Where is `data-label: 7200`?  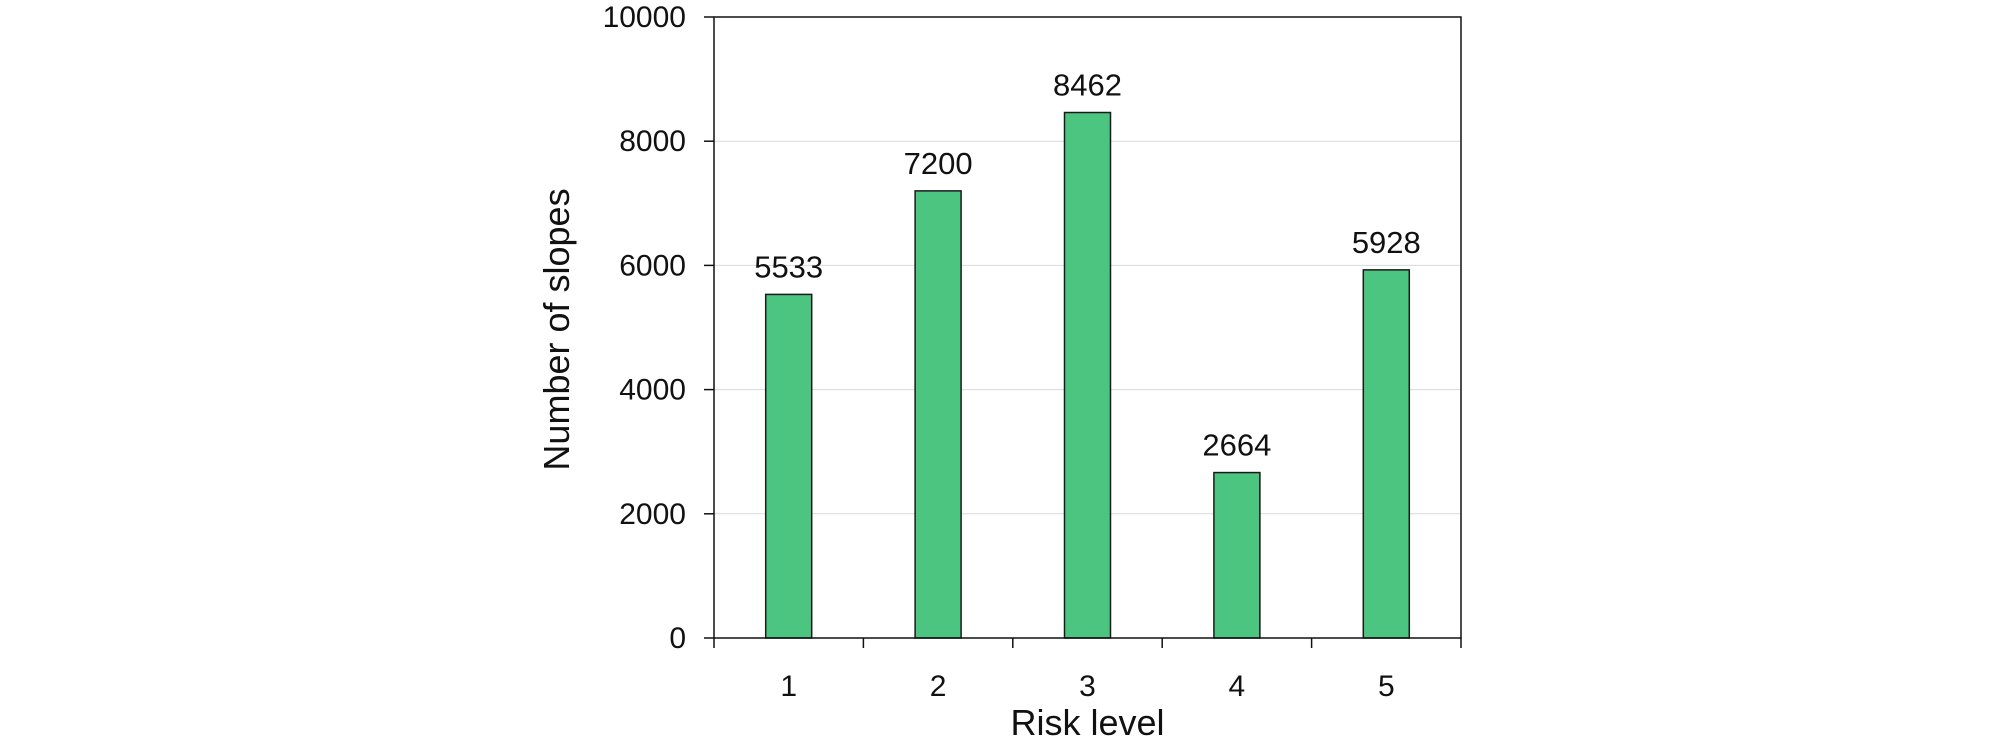
data-label: 7200 is located at coordinates (938, 163).